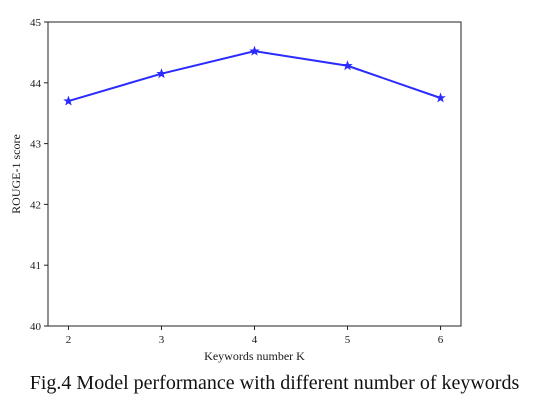 The image size is (549, 406). I want to click on series-markers, so click(254, 75).